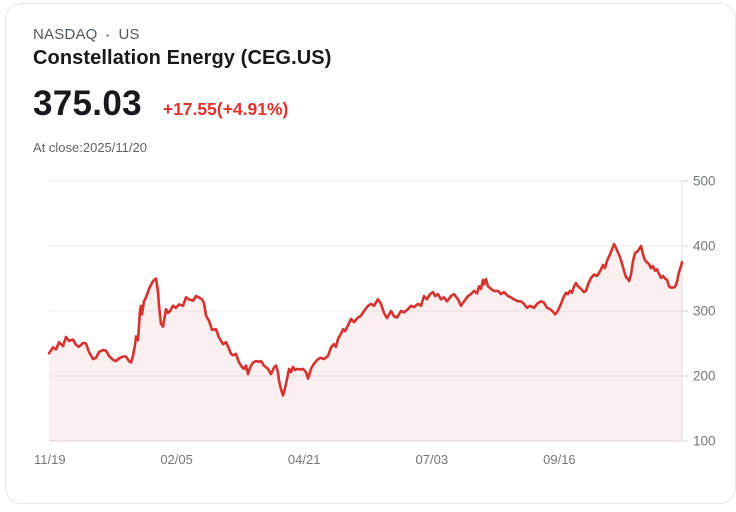  Describe the element at coordinates (704, 181) in the screenshot. I see `y-axis-label: 500` at that location.